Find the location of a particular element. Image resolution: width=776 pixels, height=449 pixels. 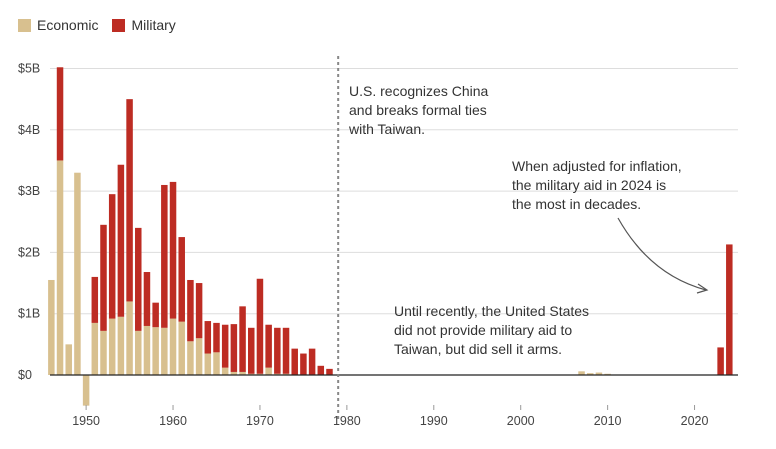

annotation-line: the military aid in 2024 is is located at coordinates (589, 185).